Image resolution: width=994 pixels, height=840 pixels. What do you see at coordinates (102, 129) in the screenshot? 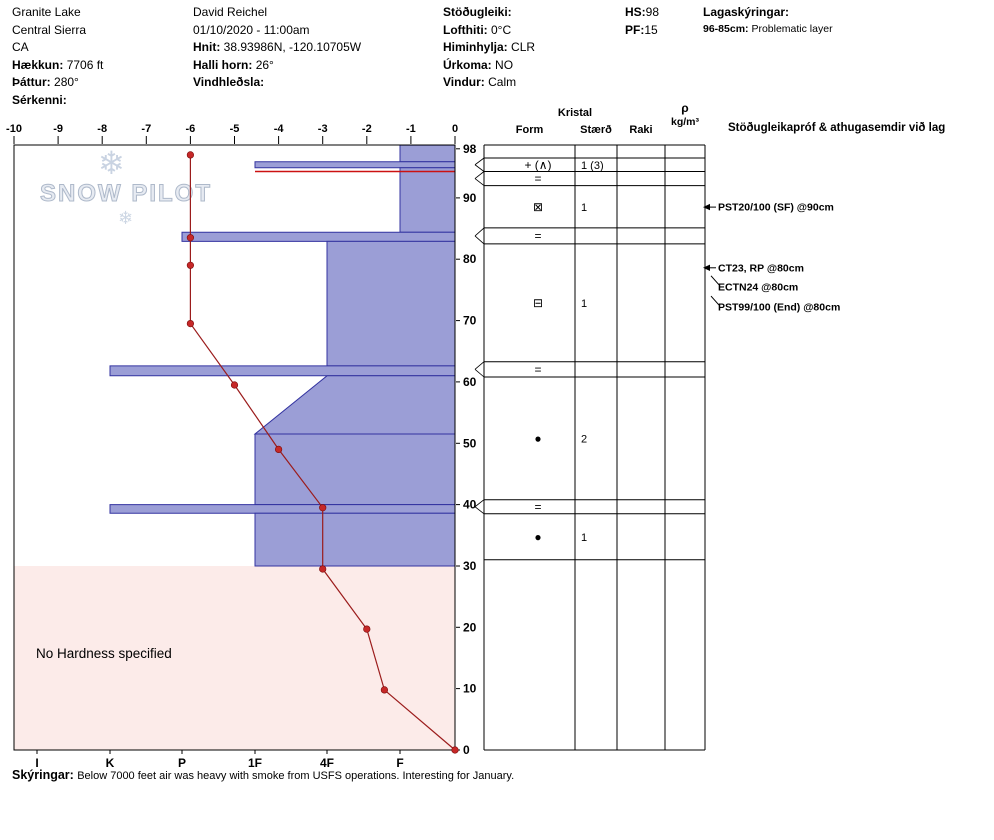
I see `temp-tick-label: -8` at bounding box center [102, 129].